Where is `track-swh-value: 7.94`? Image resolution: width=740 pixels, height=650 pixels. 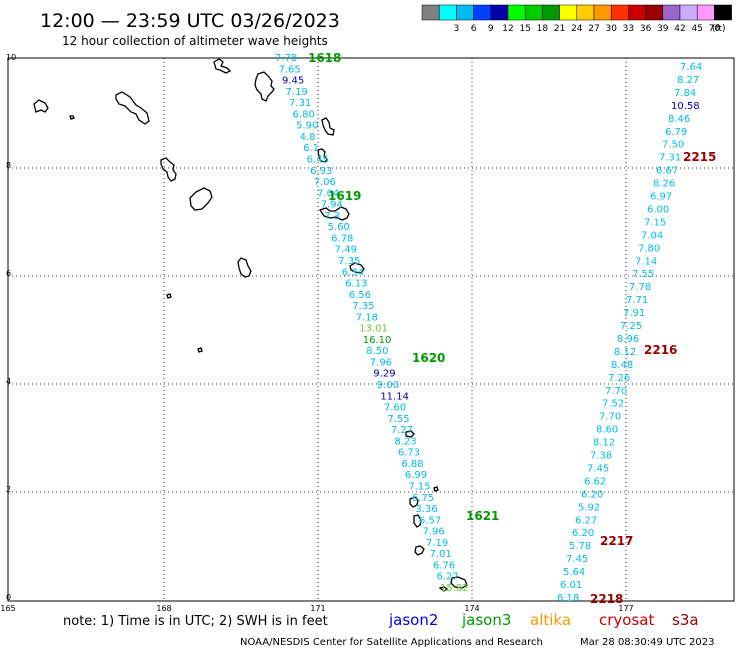
track-swh-value: 7.94 is located at coordinates (332, 205).